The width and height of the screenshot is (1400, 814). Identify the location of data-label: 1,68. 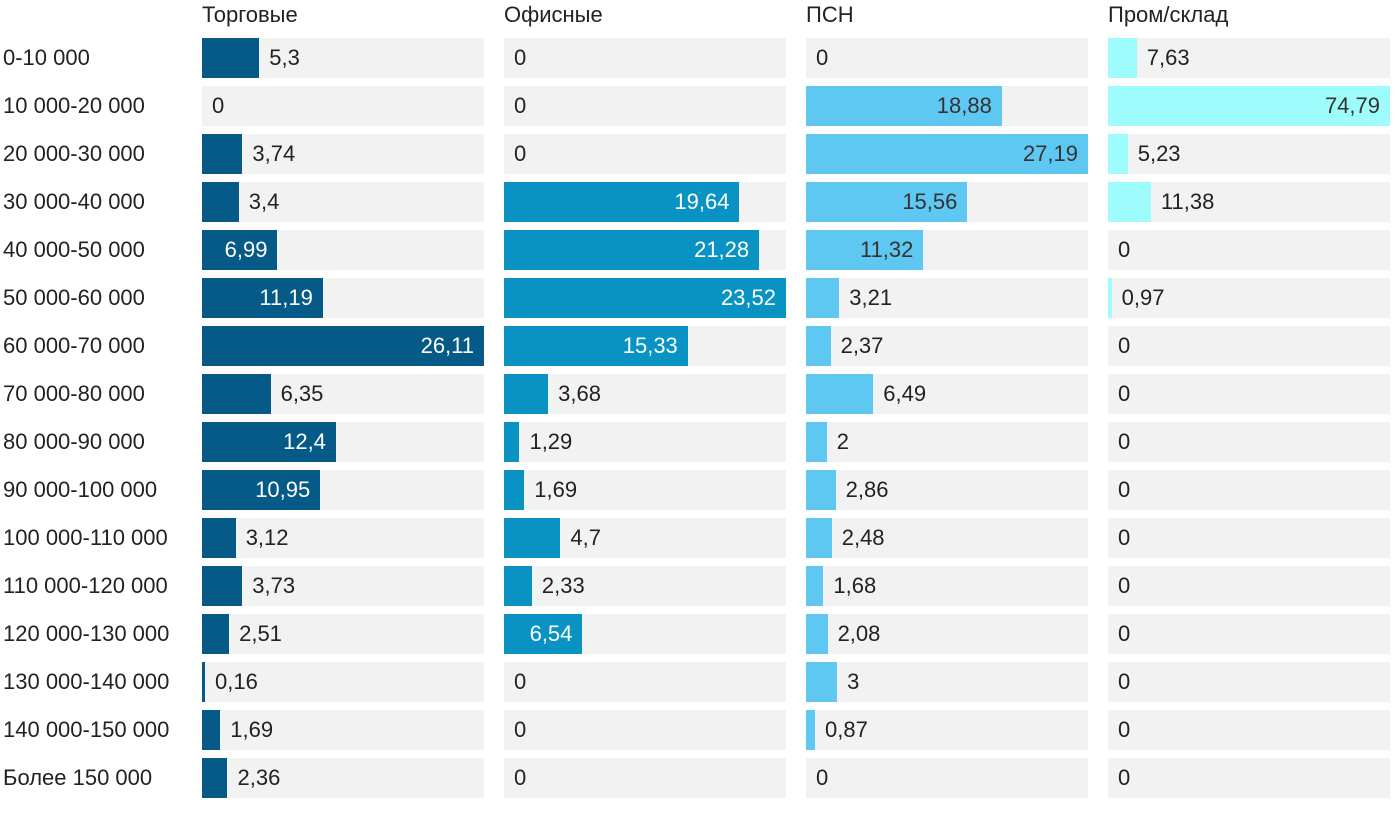
(855, 585).